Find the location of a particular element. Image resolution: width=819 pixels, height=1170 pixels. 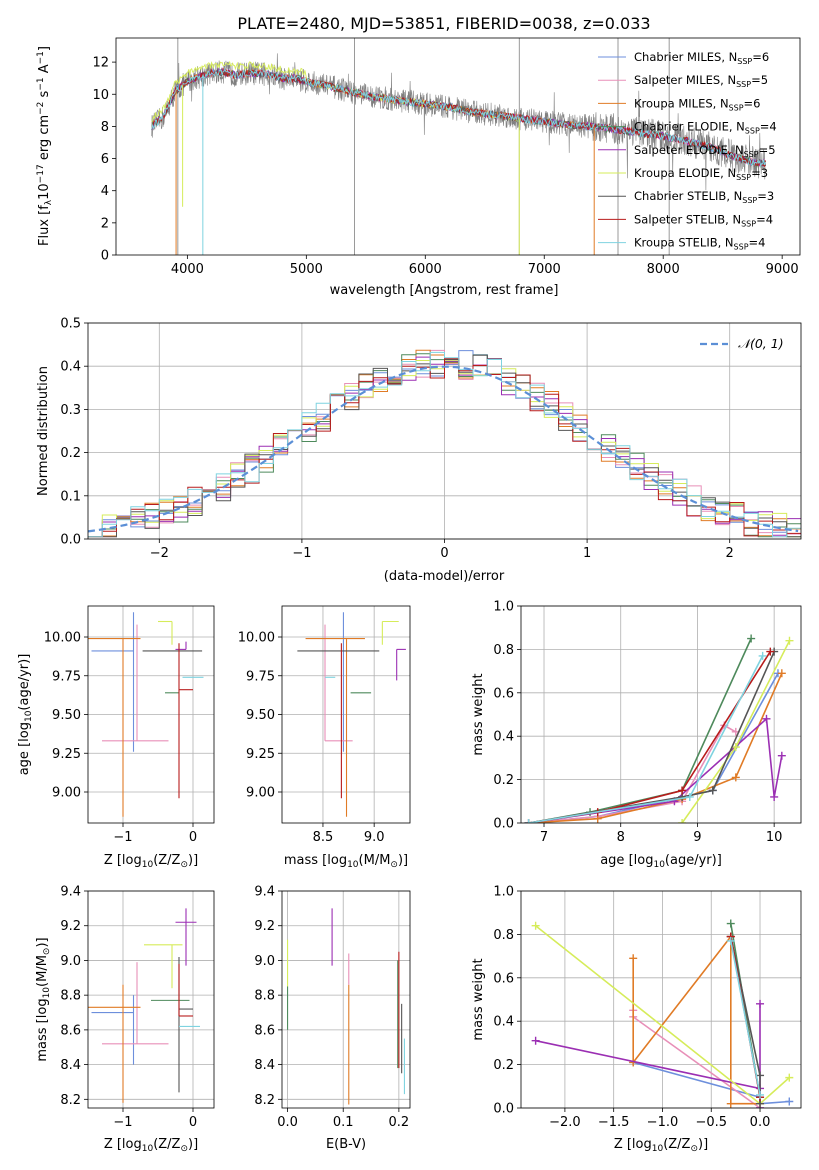

legend-label: Kroupa MILES, NSSP=6 is located at coordinates (697, 104).